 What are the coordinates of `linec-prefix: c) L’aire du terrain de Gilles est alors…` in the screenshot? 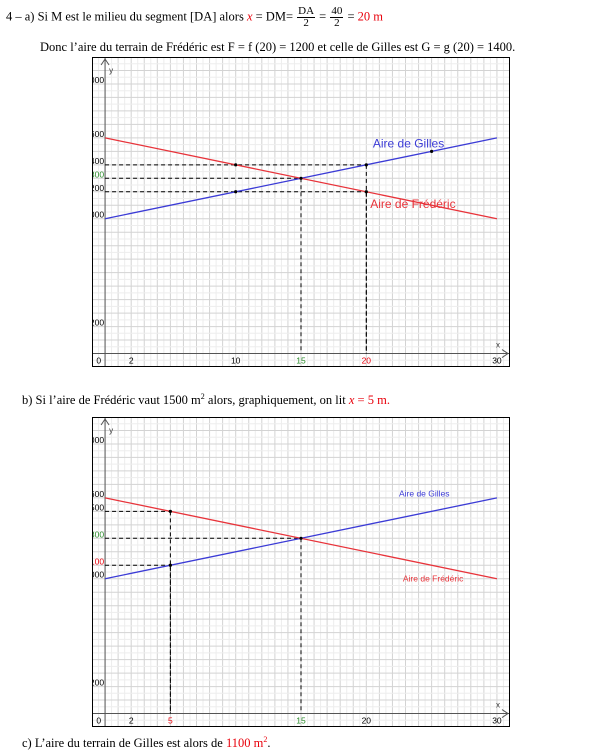 It's located at (124, 743).